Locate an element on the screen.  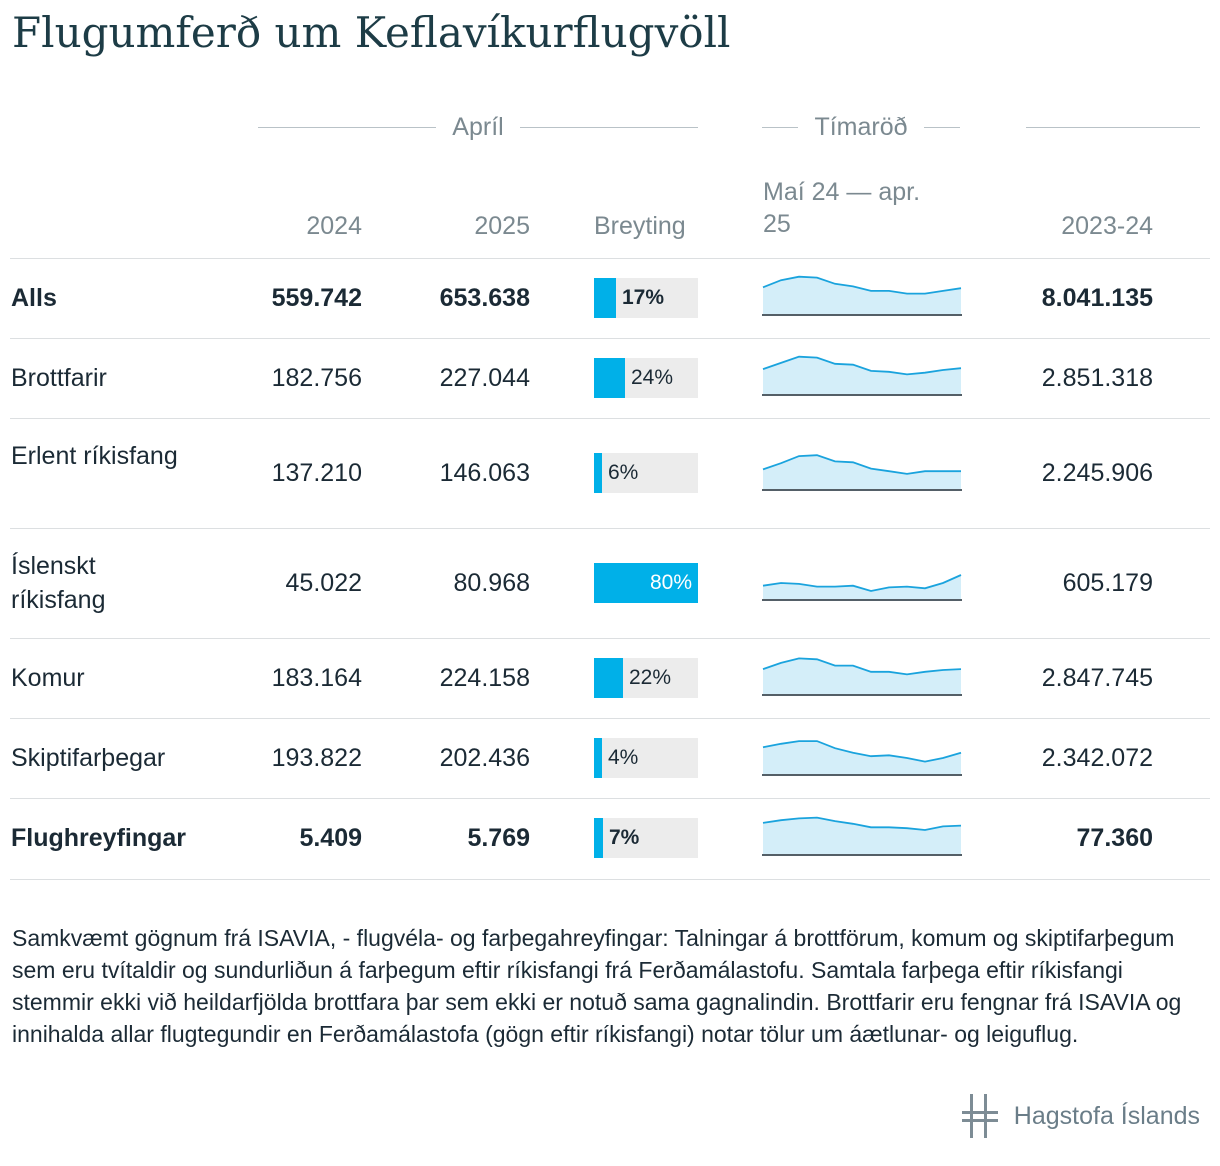
logo: Hagstofa Íslands is located at coordinates (1080, 1116).